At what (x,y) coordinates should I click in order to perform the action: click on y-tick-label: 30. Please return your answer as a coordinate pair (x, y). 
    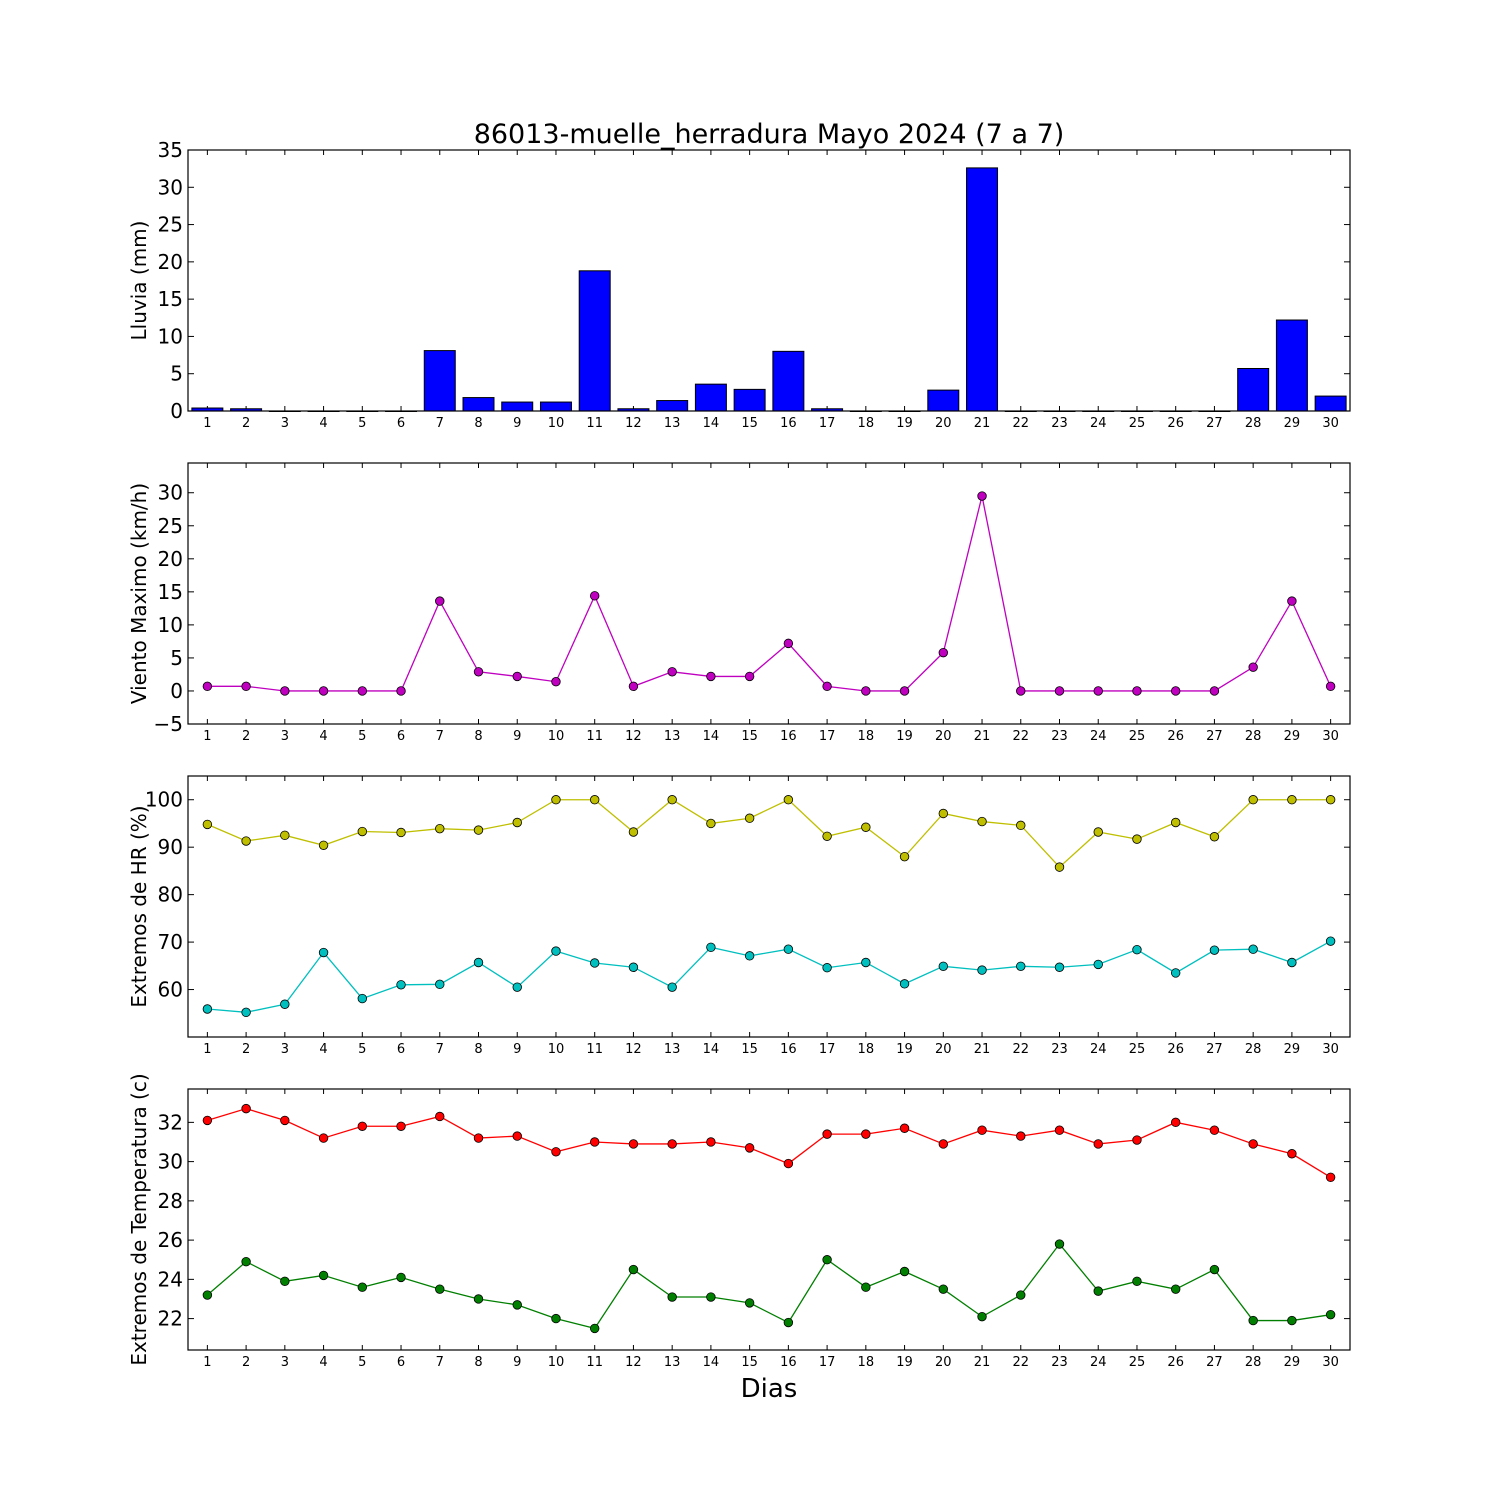
    Looking at the image, I should click on (170, 493).